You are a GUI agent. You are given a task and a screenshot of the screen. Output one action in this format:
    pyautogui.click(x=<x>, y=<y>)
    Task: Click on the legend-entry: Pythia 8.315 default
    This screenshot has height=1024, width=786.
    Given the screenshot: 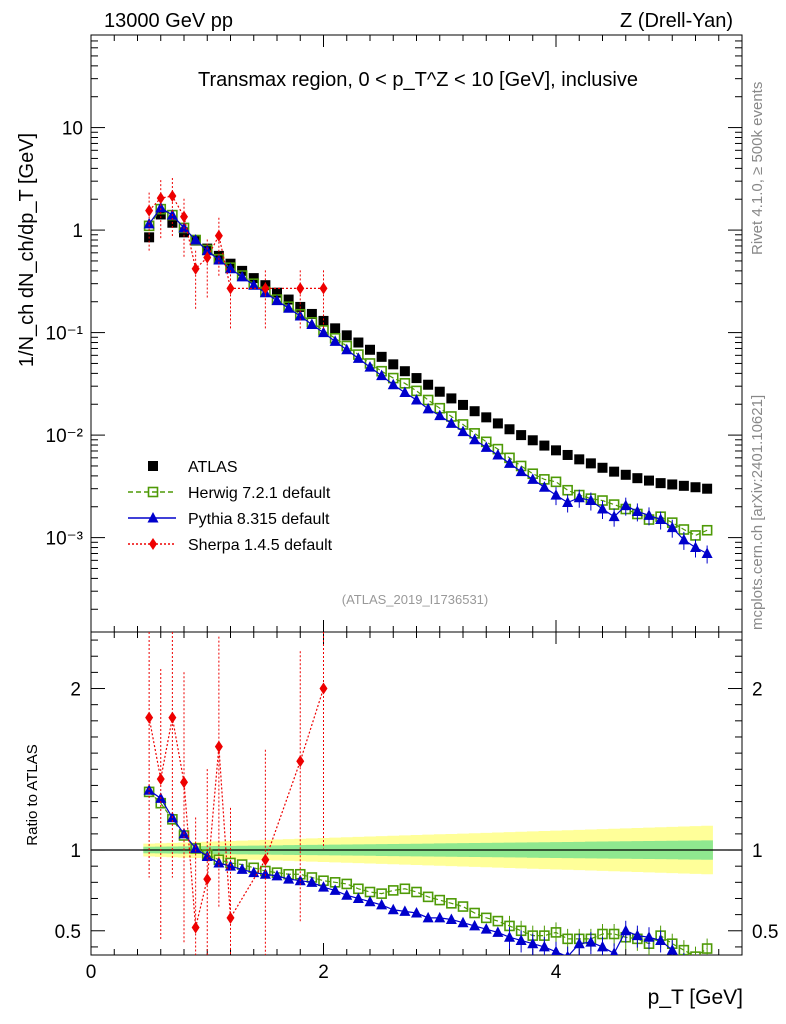 What is the action you would take?
    pyautogui.click(x=229, y=519)
    